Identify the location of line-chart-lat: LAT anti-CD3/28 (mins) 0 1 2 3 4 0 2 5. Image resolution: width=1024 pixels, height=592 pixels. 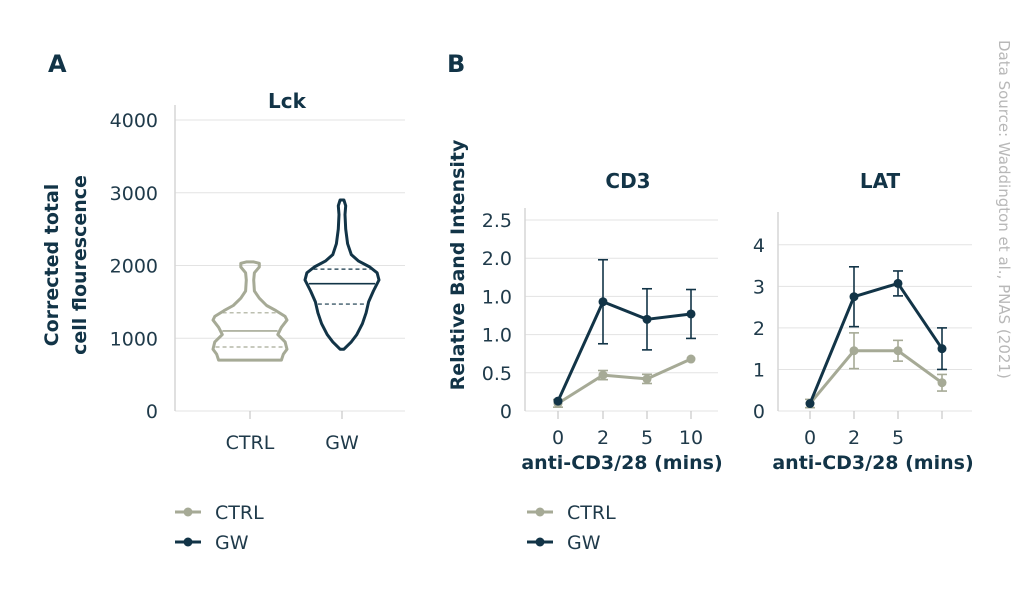
(863, 321).